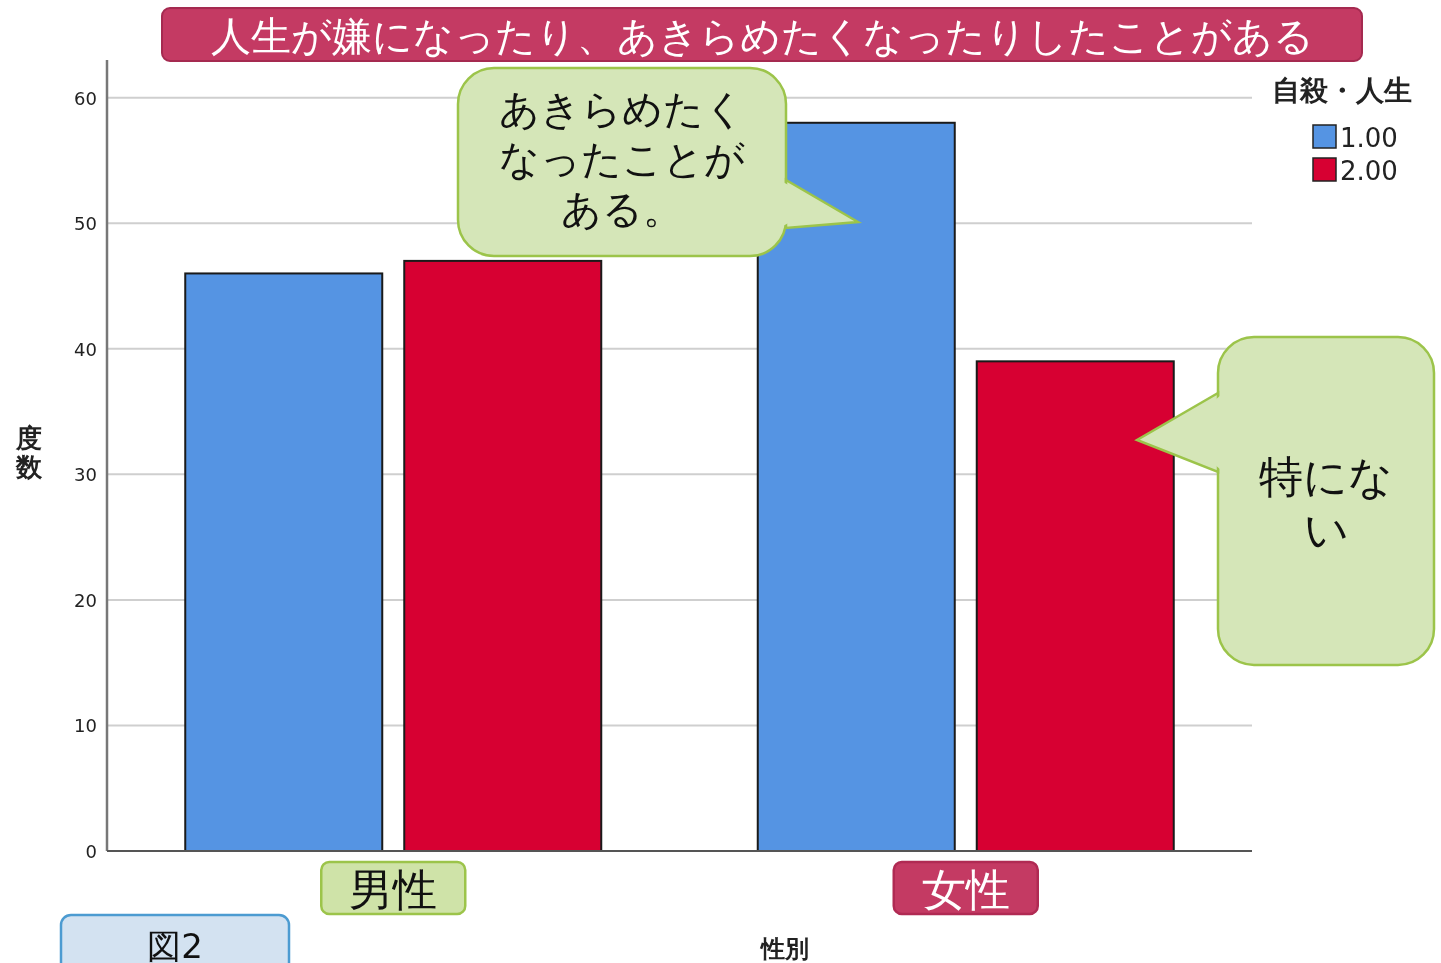 The height and width of the screenshot is (963, 1441). I want to click on chart-title: 人生が嫌になったり、あきらめたくなったりしたことがある, so click(762, 36).